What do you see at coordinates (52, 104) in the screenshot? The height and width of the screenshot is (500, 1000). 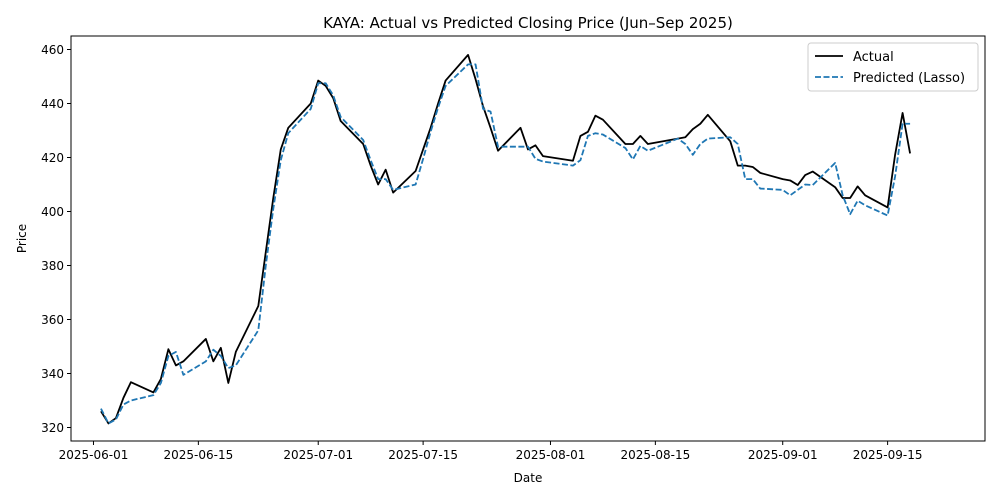 I see `y-tick-label: 440` at bounding box center [52, 104].